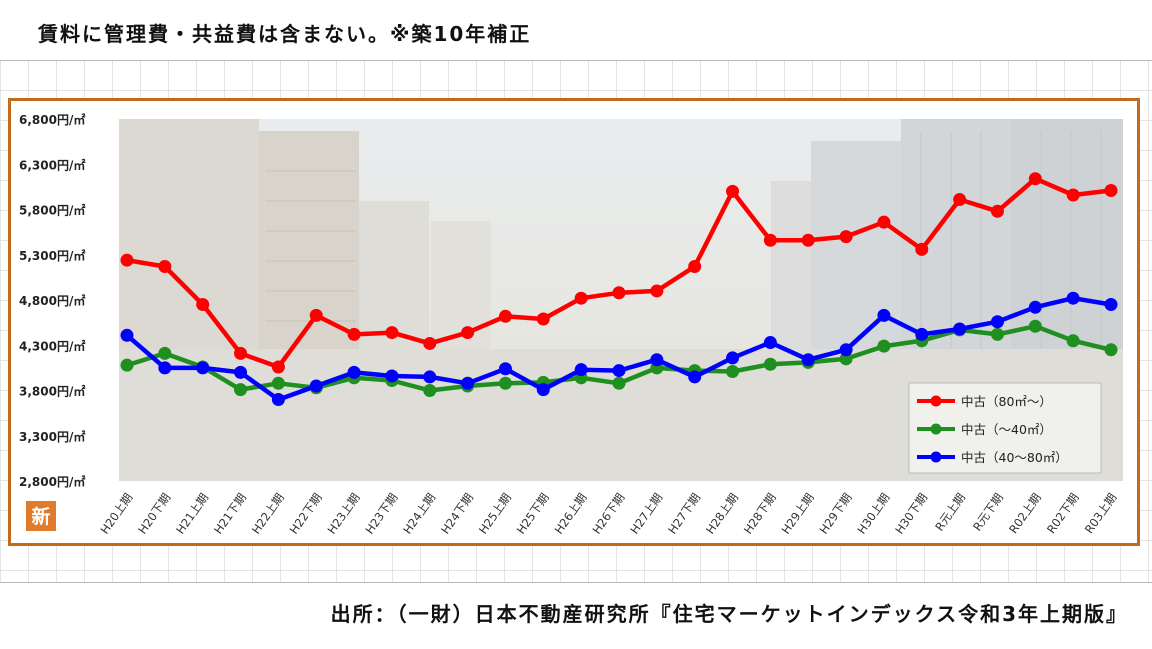 The image size is (1152, 649). I want to click on y-tick-label: 6,800円/㎡, so click(52, 119).